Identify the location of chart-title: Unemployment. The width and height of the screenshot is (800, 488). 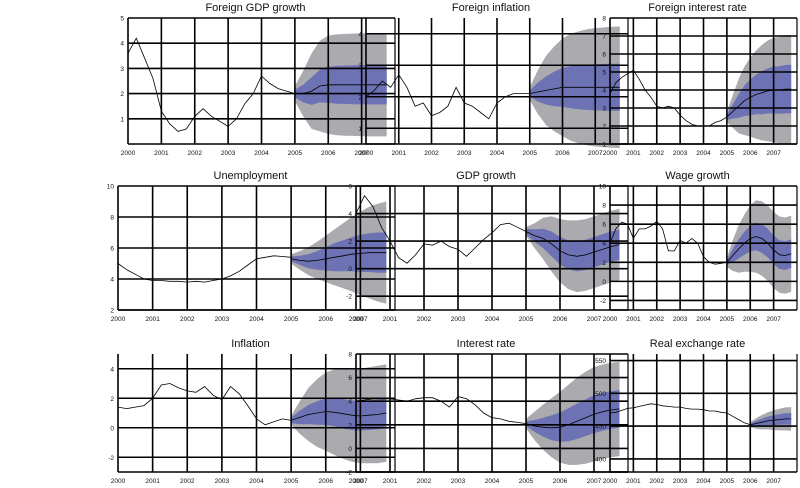
(250, 176).